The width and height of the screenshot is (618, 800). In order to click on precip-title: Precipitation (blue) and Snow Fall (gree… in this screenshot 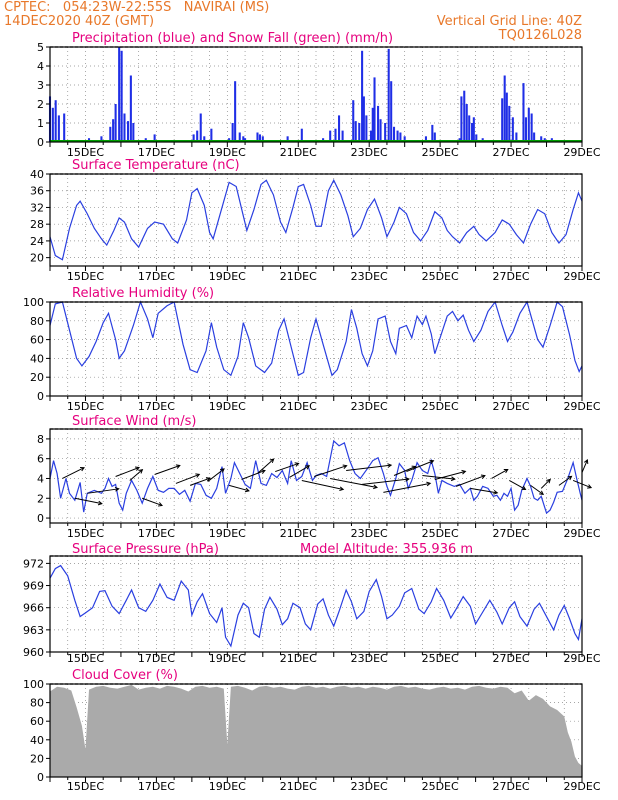, I will do `click(232, 38)`.